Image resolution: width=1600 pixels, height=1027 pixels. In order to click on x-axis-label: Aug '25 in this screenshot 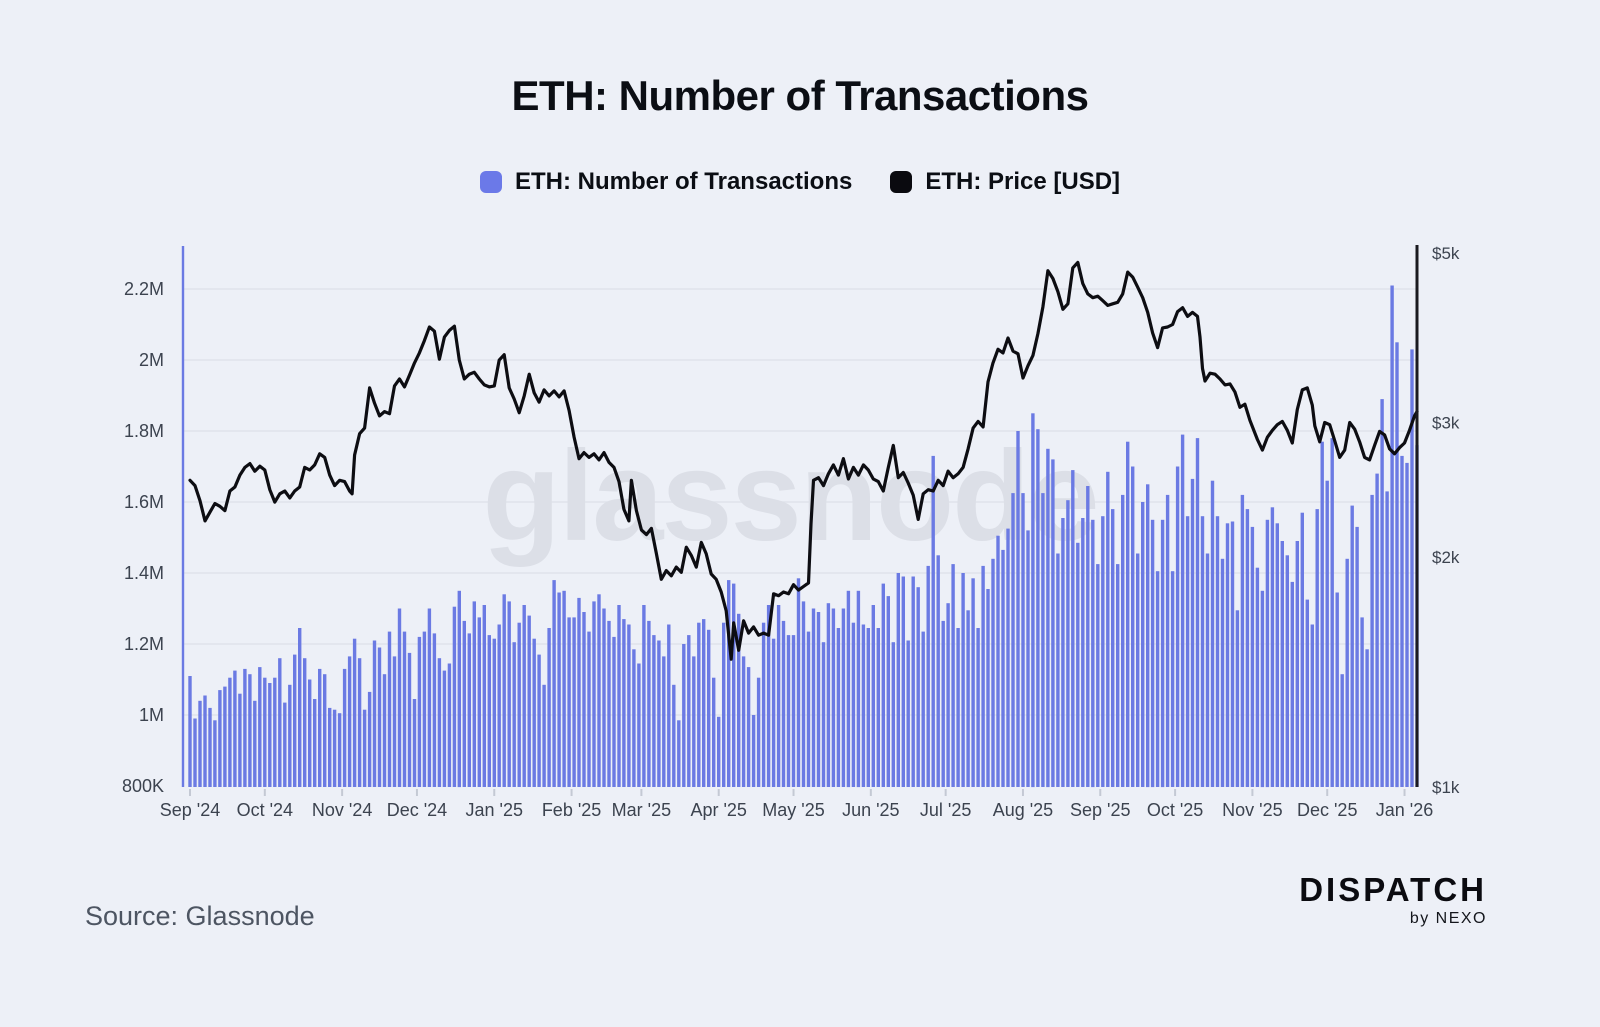, I will do `click(1023, 810)`.